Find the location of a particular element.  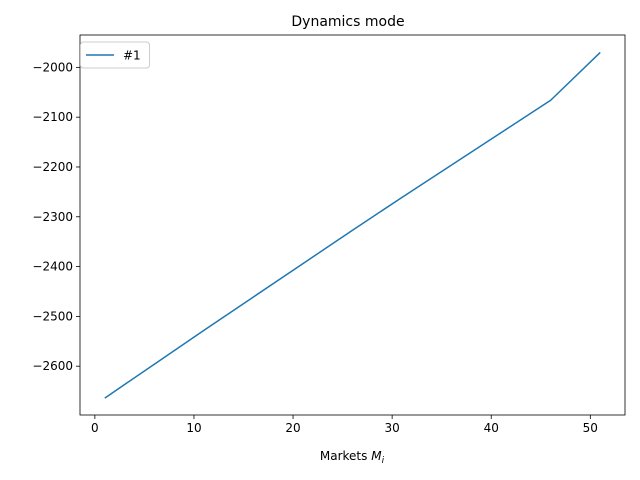

chart-title: Dynamics mode is located at coordinates (347, 22).